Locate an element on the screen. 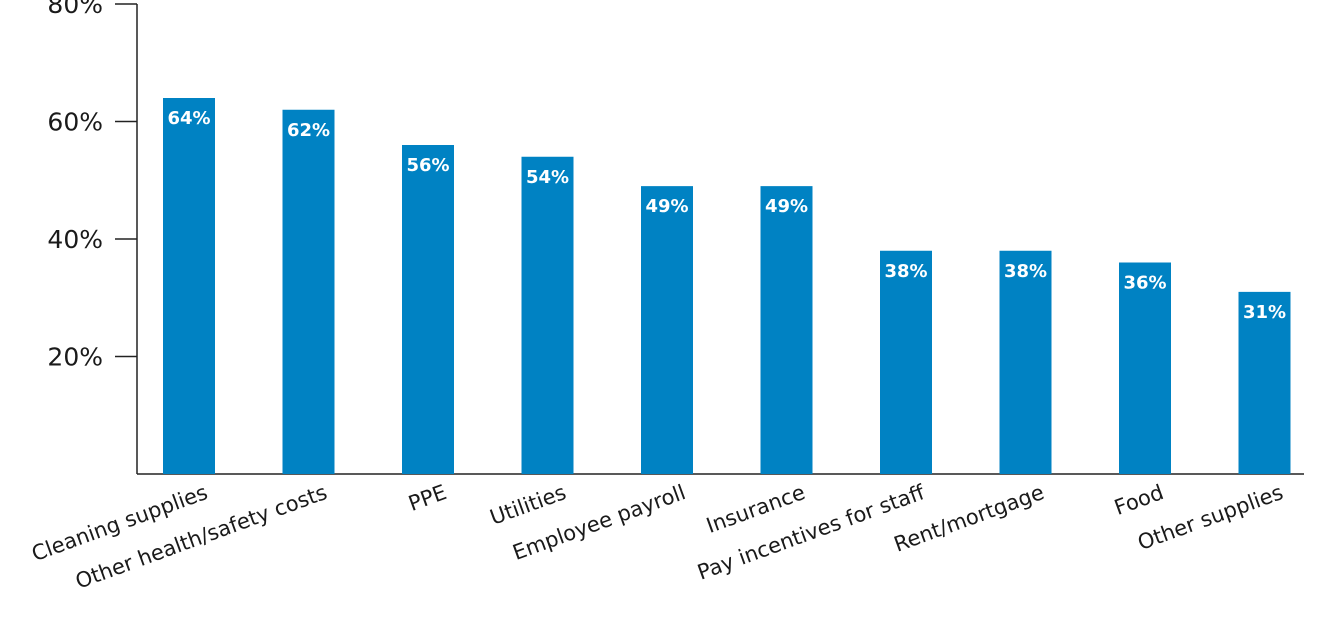 The width and height of the screenshot is (1318, 643). data-label: 64% is located at coordinates (188, 118).